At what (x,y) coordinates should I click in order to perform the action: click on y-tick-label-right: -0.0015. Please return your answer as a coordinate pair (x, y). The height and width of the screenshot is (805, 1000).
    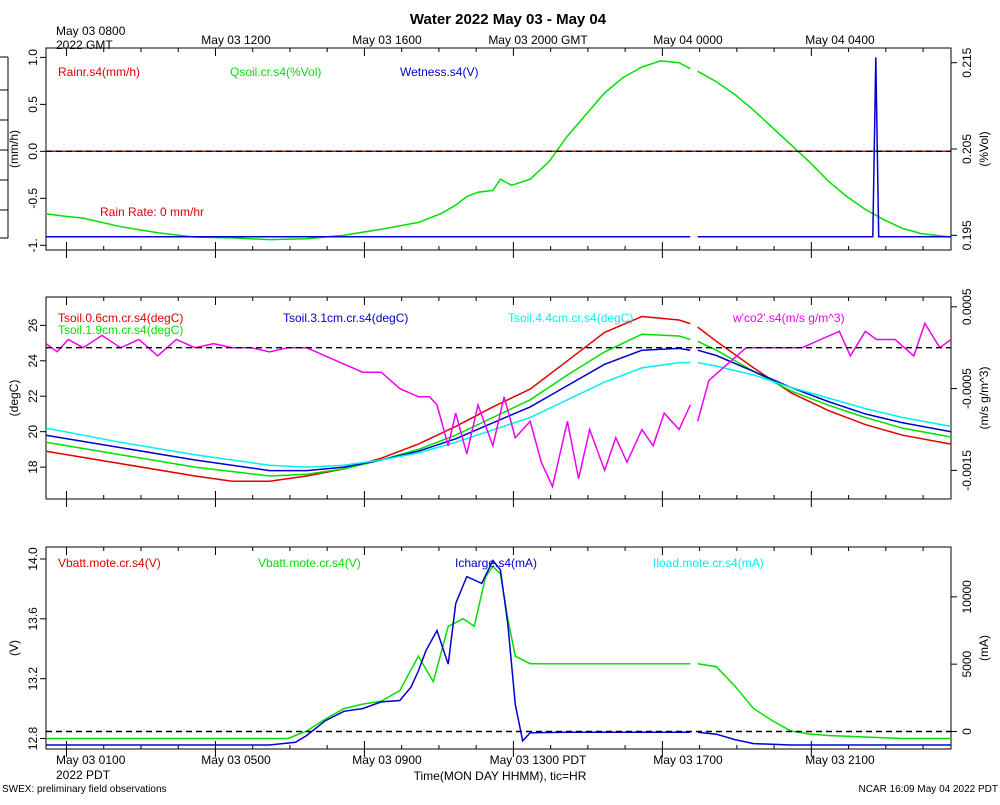
    Looking at the image, I should click on (967, 470).